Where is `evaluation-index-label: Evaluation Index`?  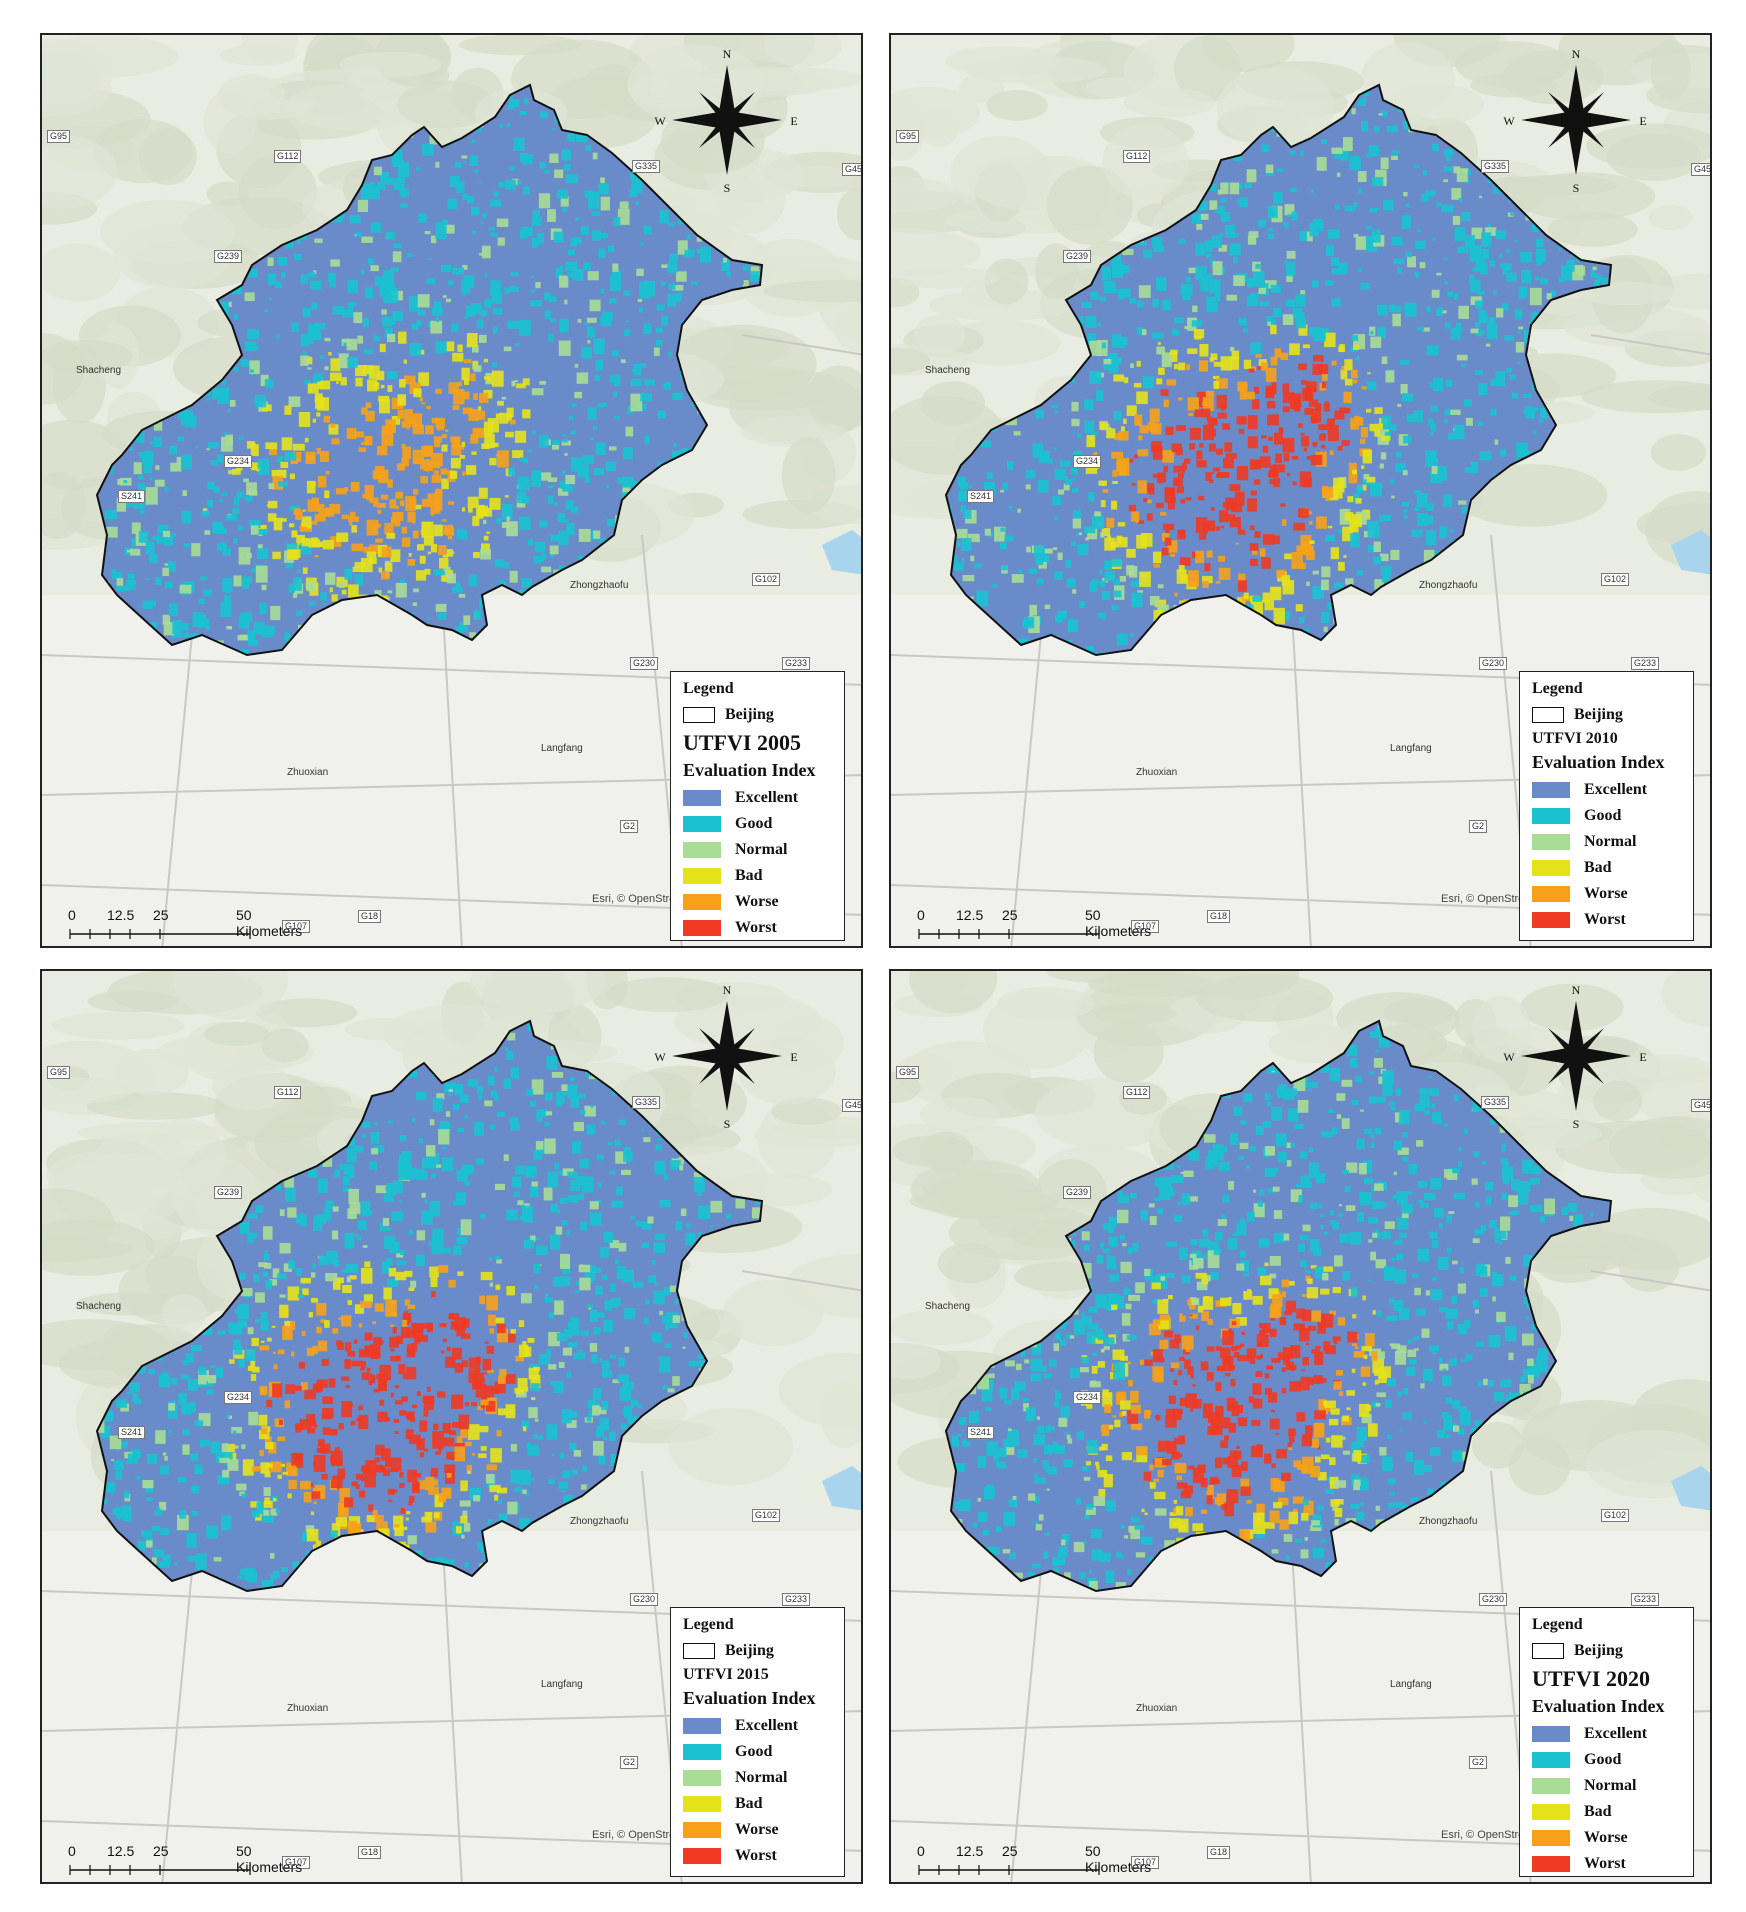 evaluation-index-label: Evaluation Index is located at coordinates (749, 1698).